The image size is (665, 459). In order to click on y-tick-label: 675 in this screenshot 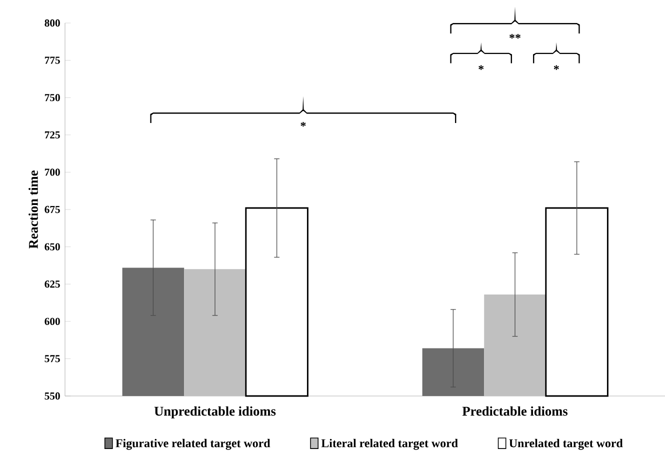, I will do `click(52, 210)`.